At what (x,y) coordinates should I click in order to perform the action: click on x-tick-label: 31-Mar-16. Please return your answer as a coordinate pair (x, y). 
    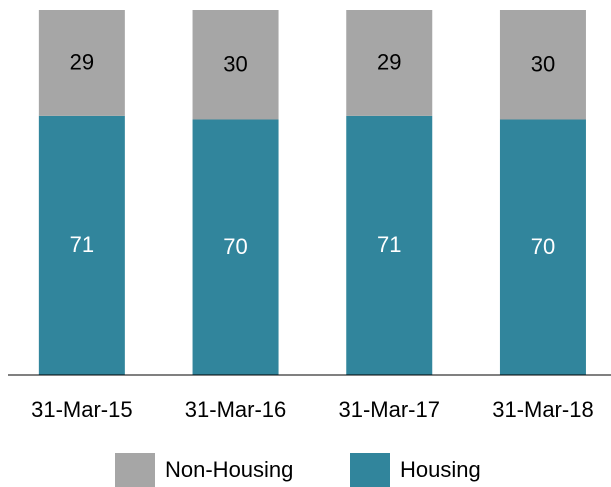
    Looking at the image, I should click on (235, 409).